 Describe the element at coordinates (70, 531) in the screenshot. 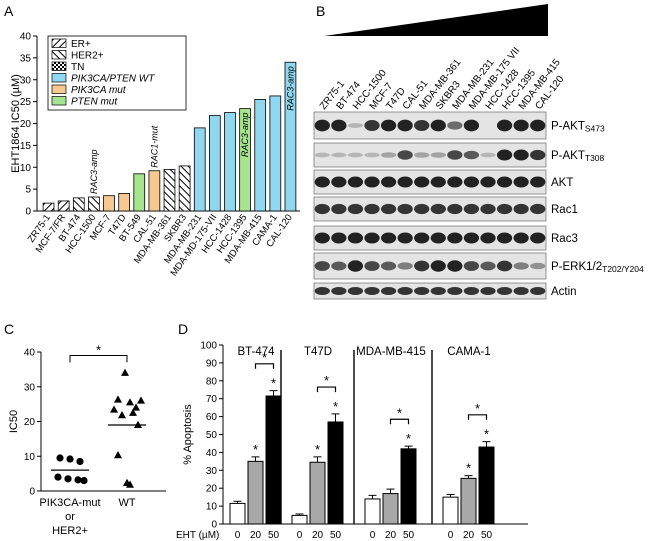

I see `x-label-group1-her2: HER2+` at that location.